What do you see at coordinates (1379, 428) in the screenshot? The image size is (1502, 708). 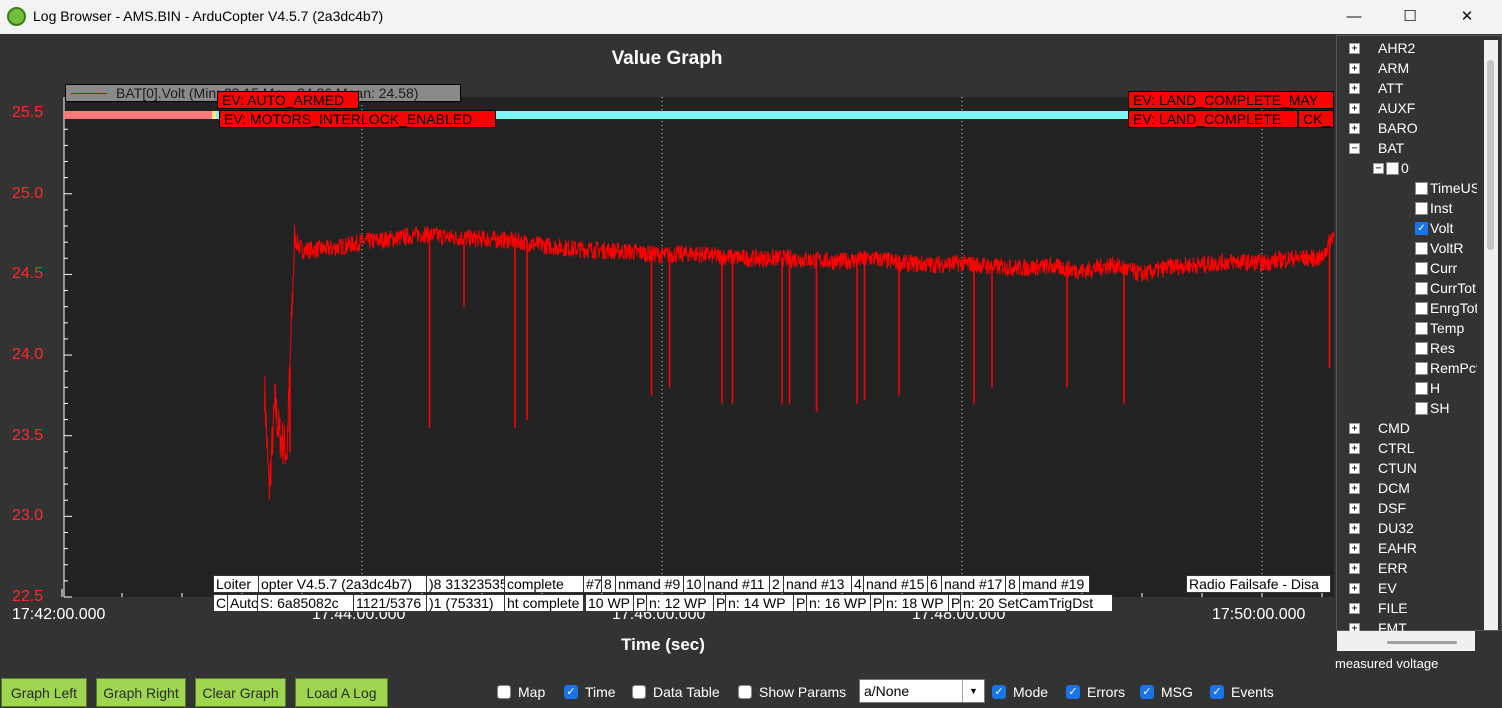 I see `tree-item: + CMD` at bounding box center [1379, 428].